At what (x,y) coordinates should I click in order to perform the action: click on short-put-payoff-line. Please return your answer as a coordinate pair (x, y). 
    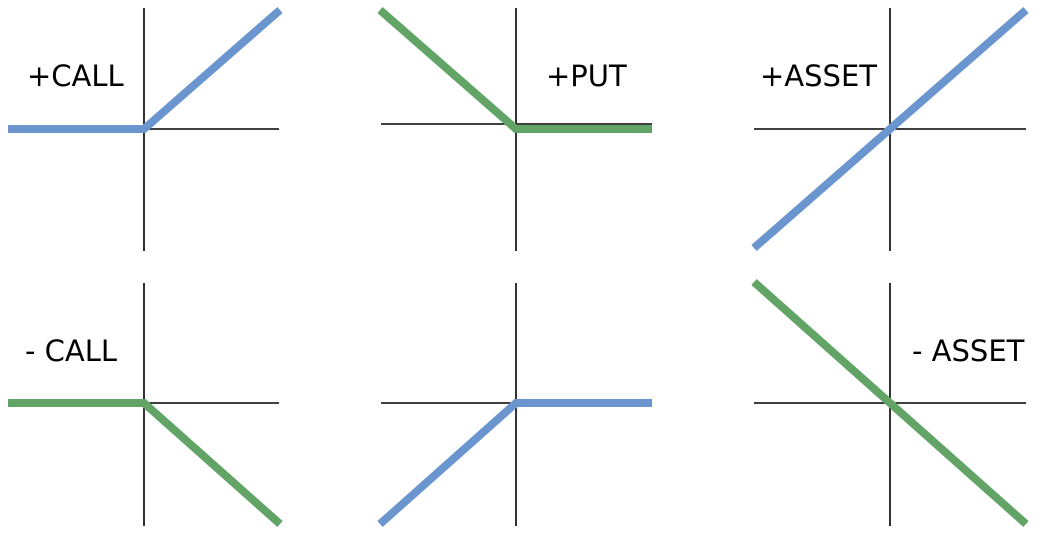
    Looking at the image, I should click on (514, 463).